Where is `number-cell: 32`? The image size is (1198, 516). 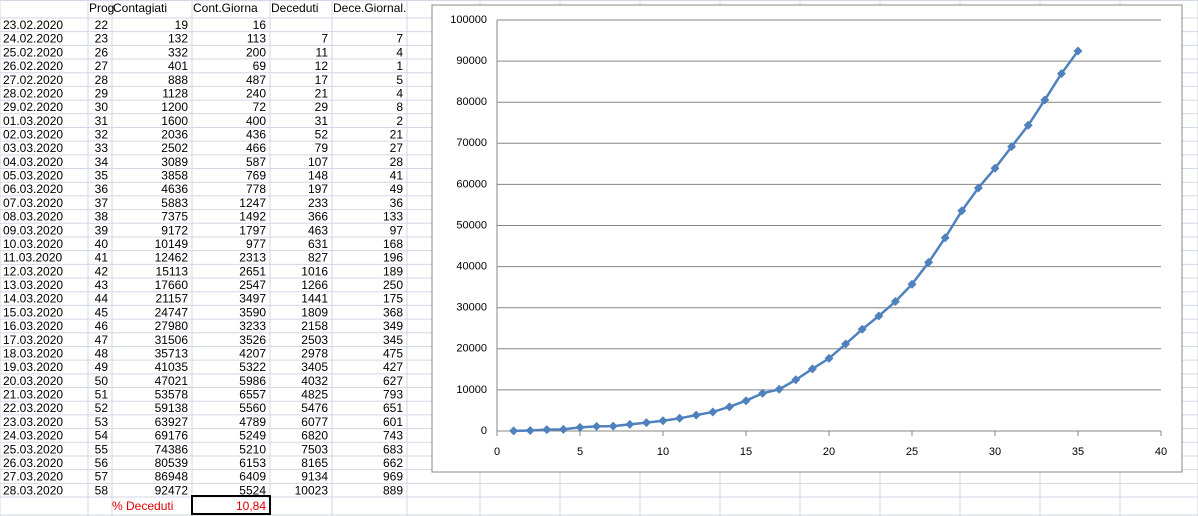 number-cell: 32 is located at coordinates (102, 135).